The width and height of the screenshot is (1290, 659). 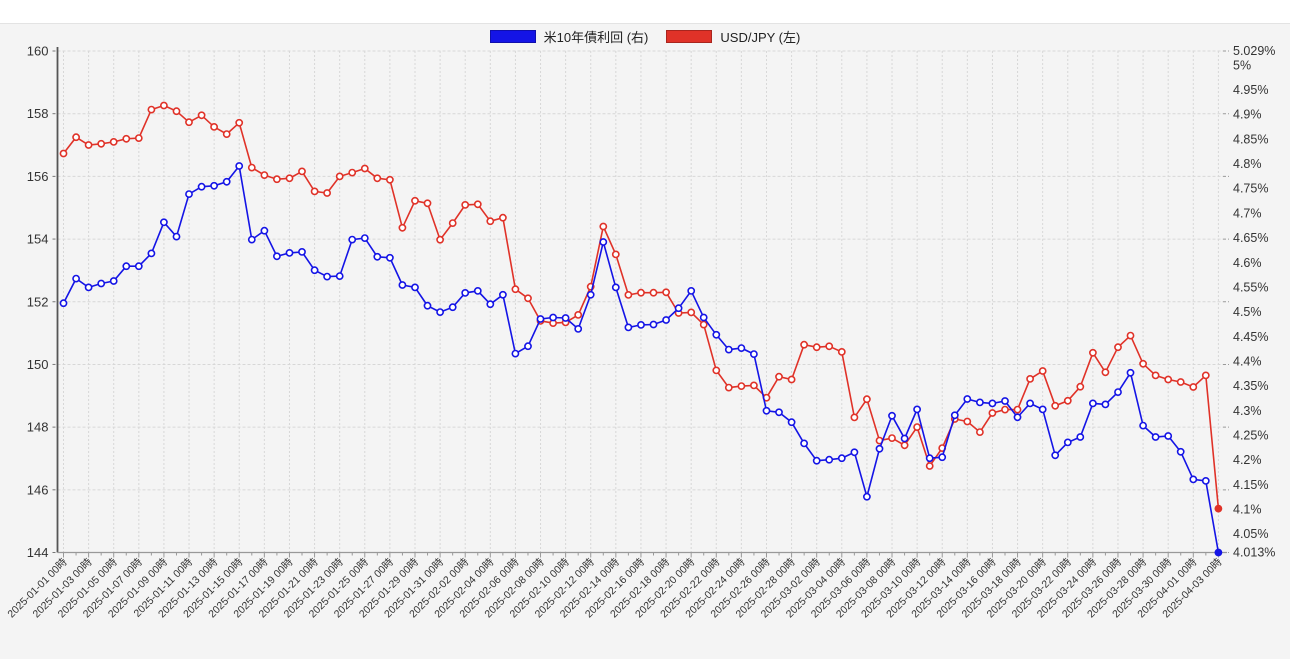 I want to click on right-axis-tick-label: 4.2%, so click(x=1247, y=460).